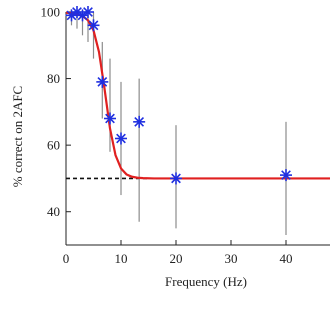 The height and width of the screenshot is (320, 332). I want to click on x-tick-label: 10, so click(121, 258).